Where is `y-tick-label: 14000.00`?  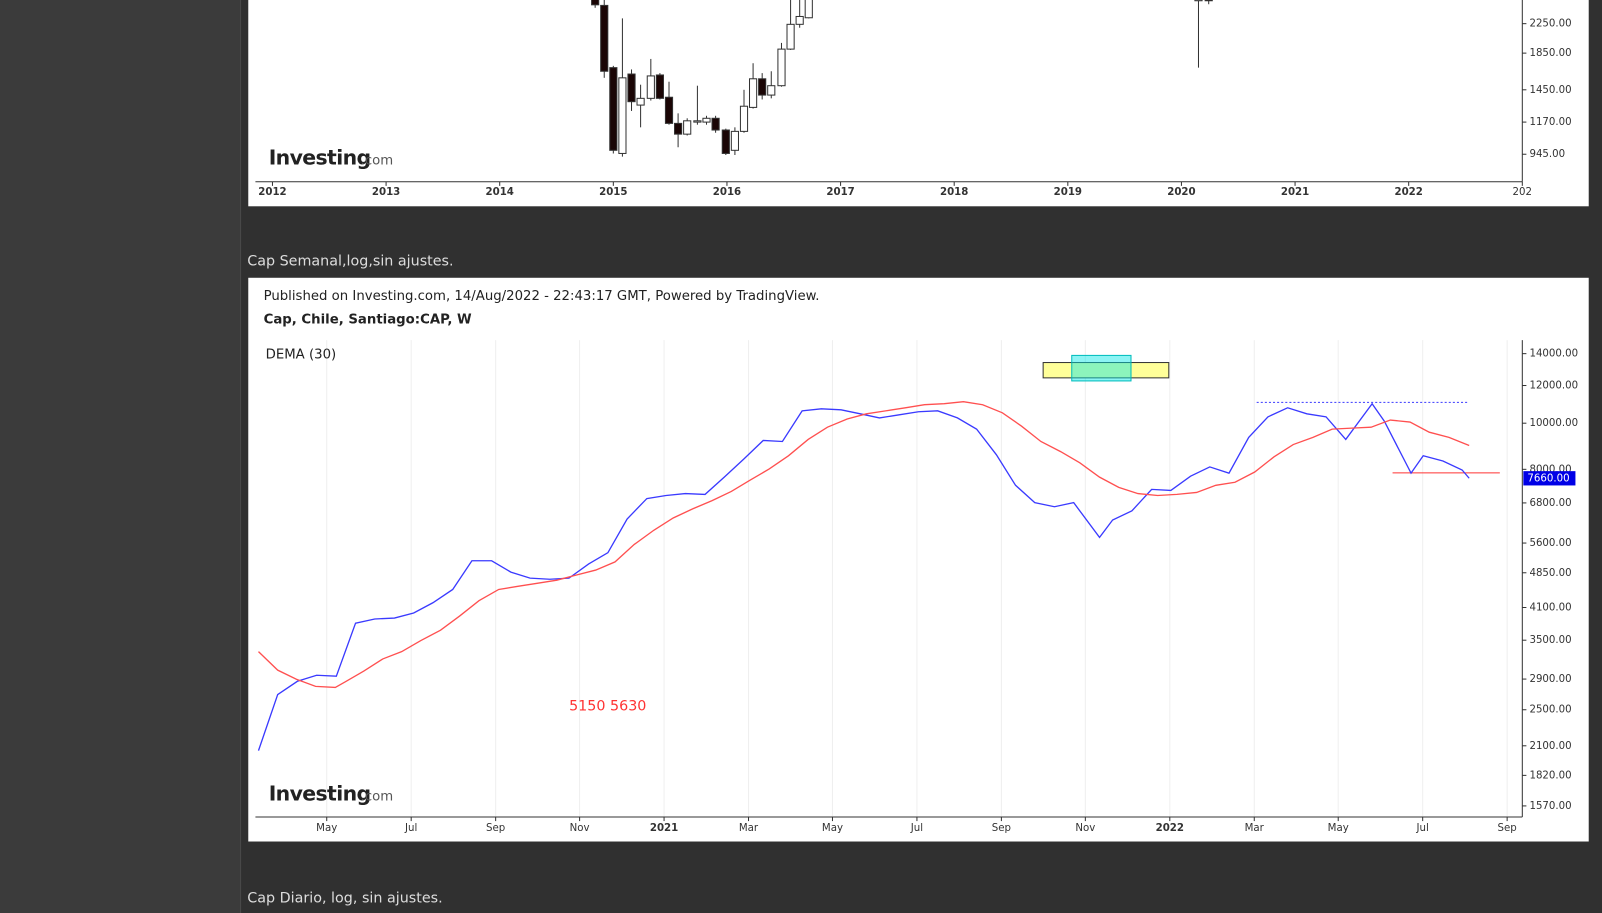
y-tick-label: 14000.00 is located at coordinates (1553, 354).